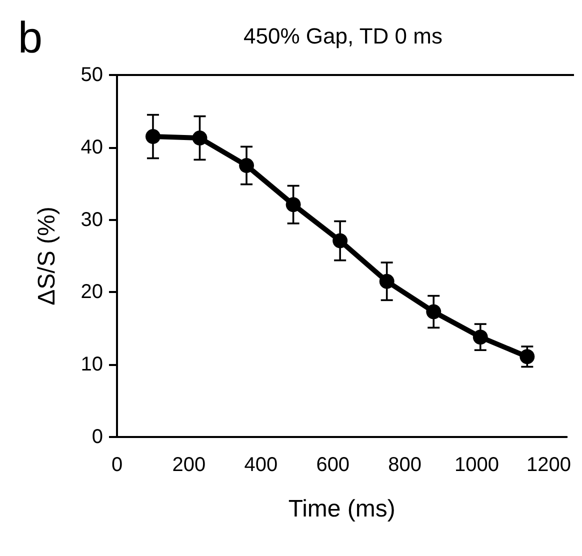 This screenshot has height=556, width=582. What do you see at coordinates (91, 147) in the screenshot?
I see `y-tick-label: 40` at bounding box center [91, 147].